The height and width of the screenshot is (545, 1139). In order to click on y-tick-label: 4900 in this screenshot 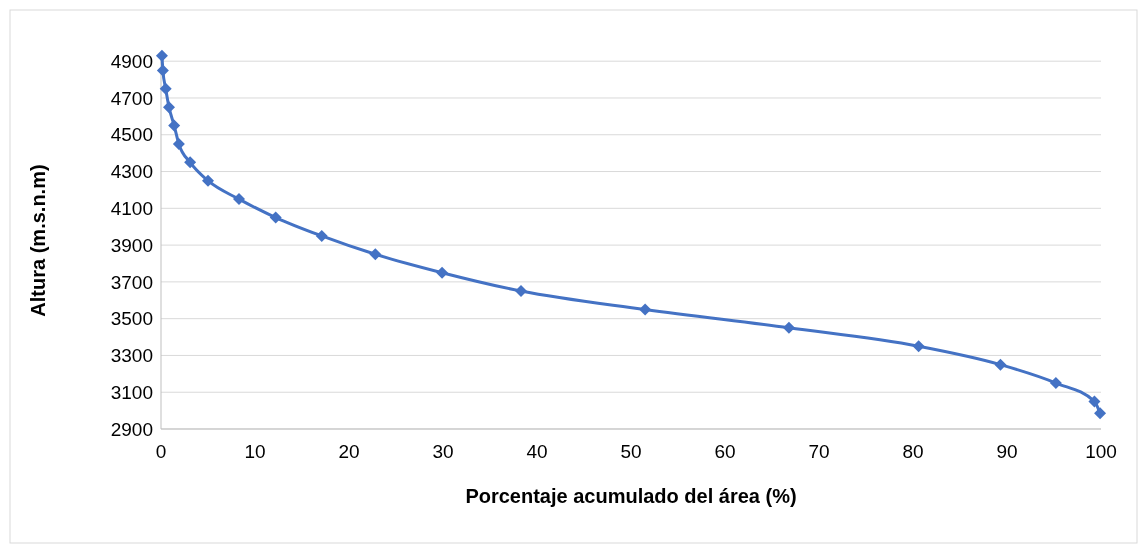, I will do `click(131, 61)`.